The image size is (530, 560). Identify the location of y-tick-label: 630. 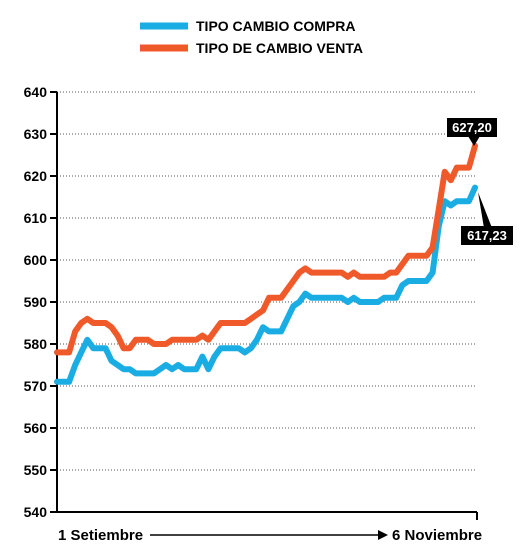
(36, 134).